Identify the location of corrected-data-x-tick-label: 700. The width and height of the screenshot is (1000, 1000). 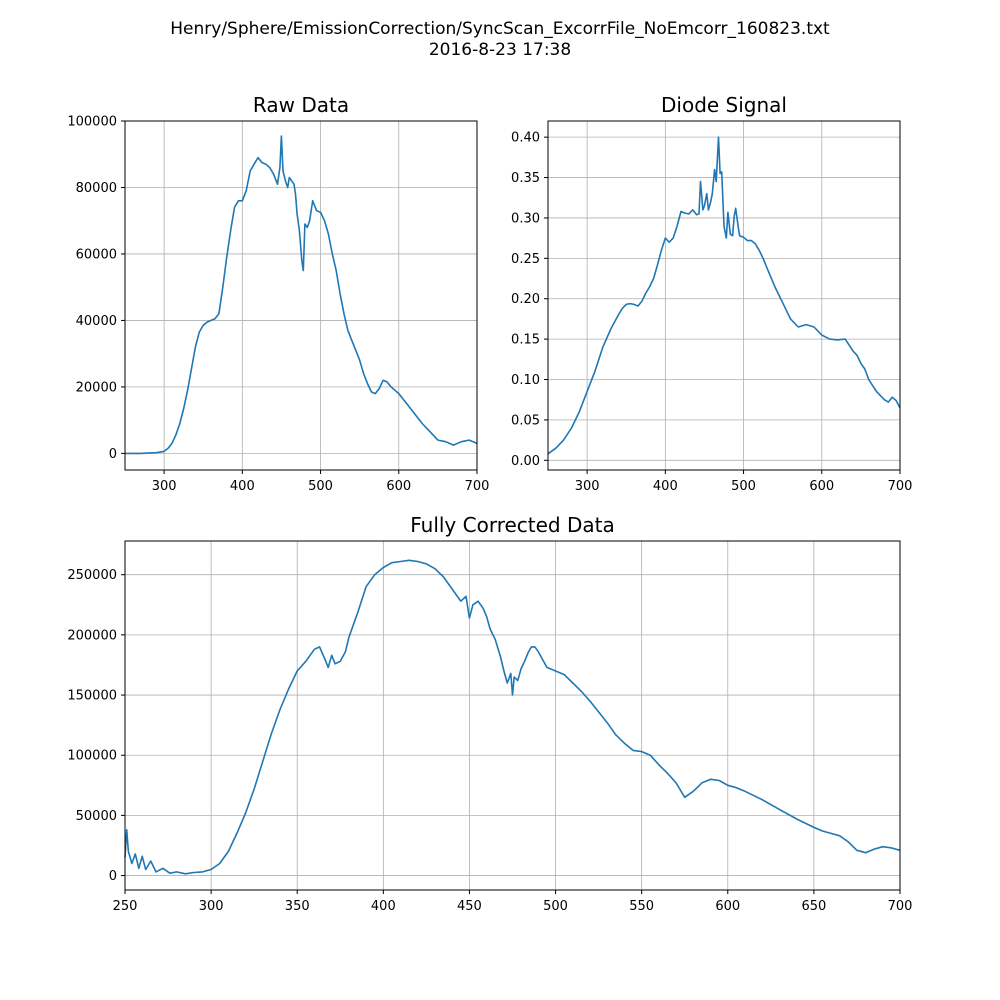
(900, 906).